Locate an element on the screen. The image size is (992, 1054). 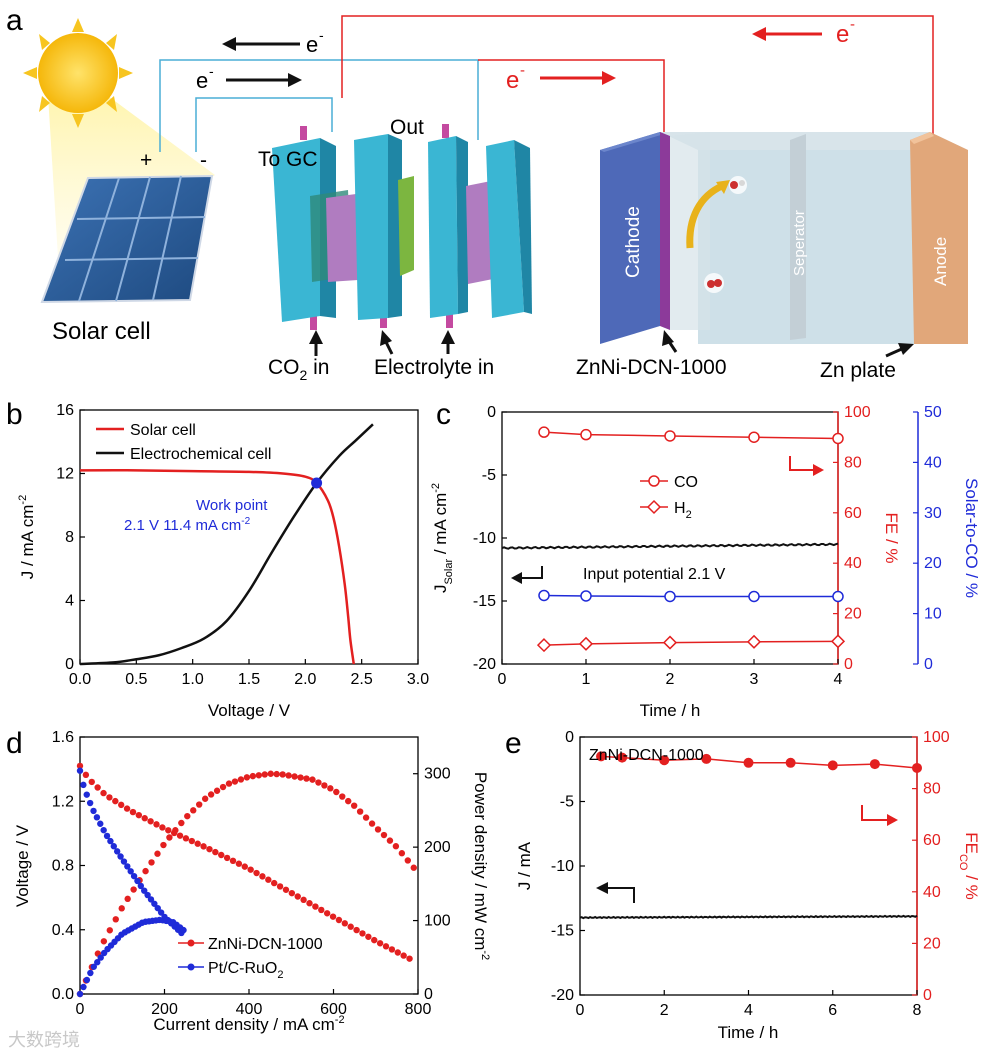
y-tick-label: 30 is located at coordinates (933, 513).